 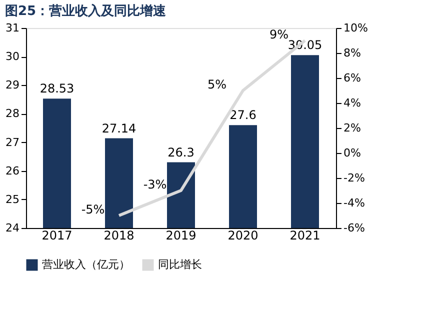 What do you see at coordinates (13, 113) in the screenshot?
I see `y-tick-label: 28` at bounding box center [13, 113].